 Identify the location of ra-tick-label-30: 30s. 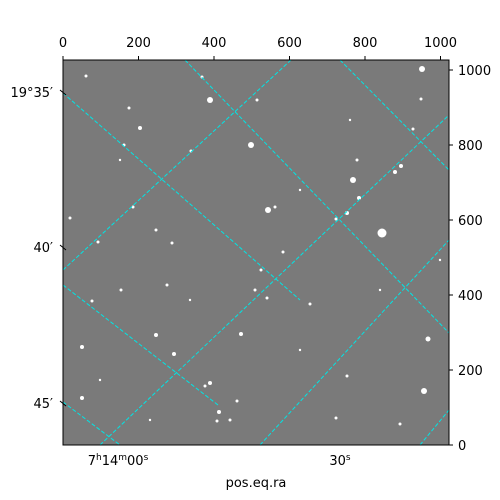
(340, 461).